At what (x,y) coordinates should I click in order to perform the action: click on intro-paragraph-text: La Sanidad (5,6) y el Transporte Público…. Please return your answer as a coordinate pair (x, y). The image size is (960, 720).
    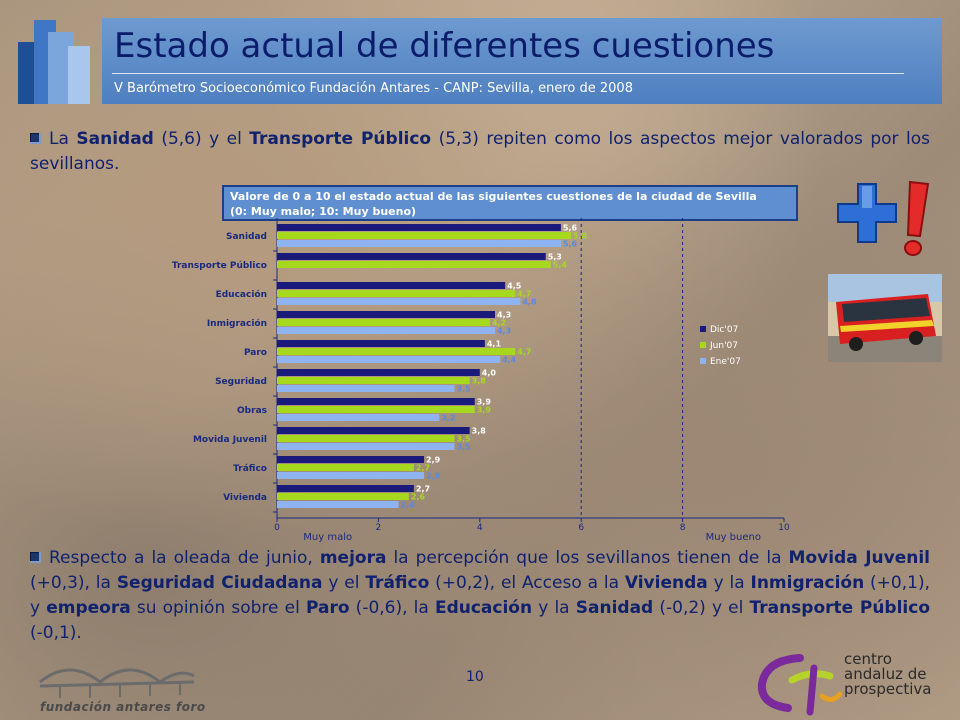
    Looking at the image, I should click on (480, 151).